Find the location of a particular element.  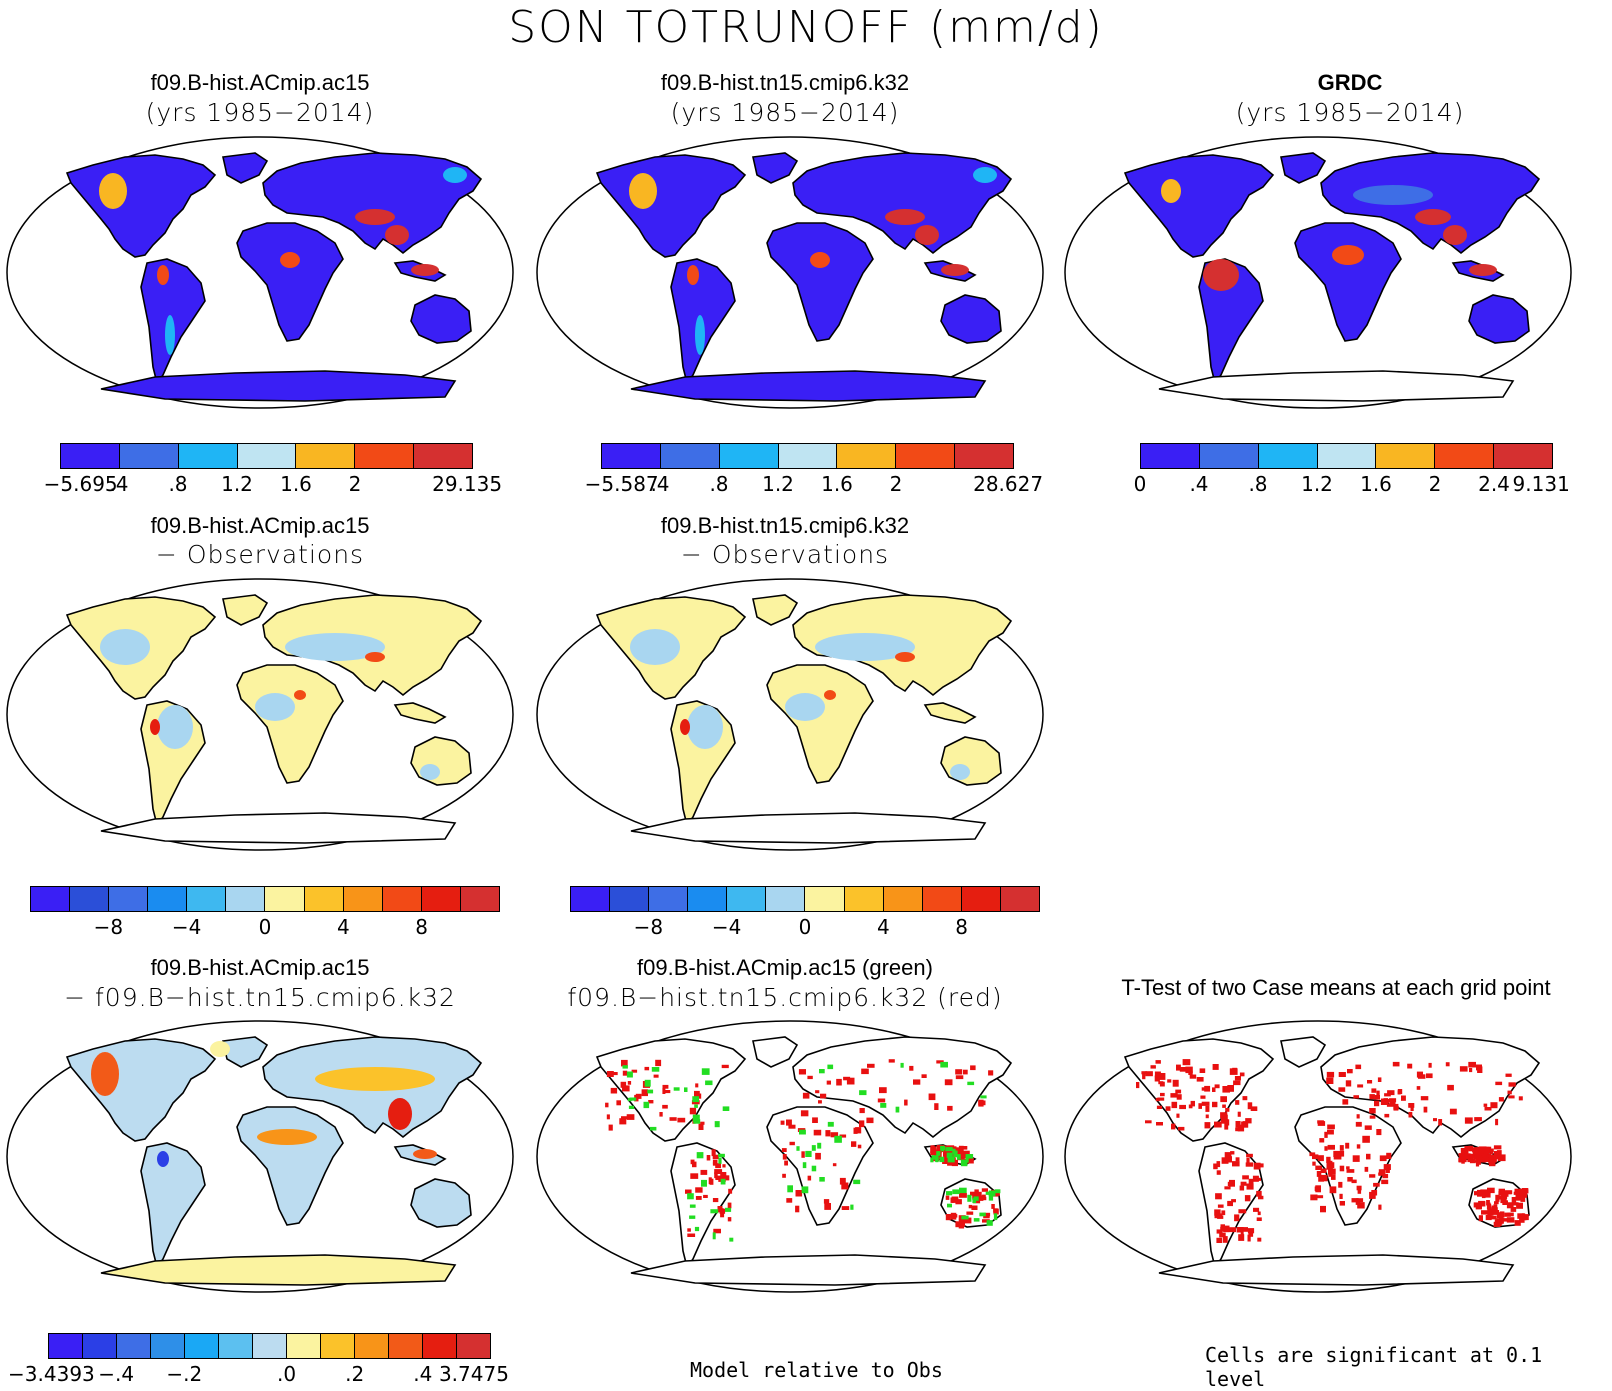

red-patch is located at coordinates (830, 695).